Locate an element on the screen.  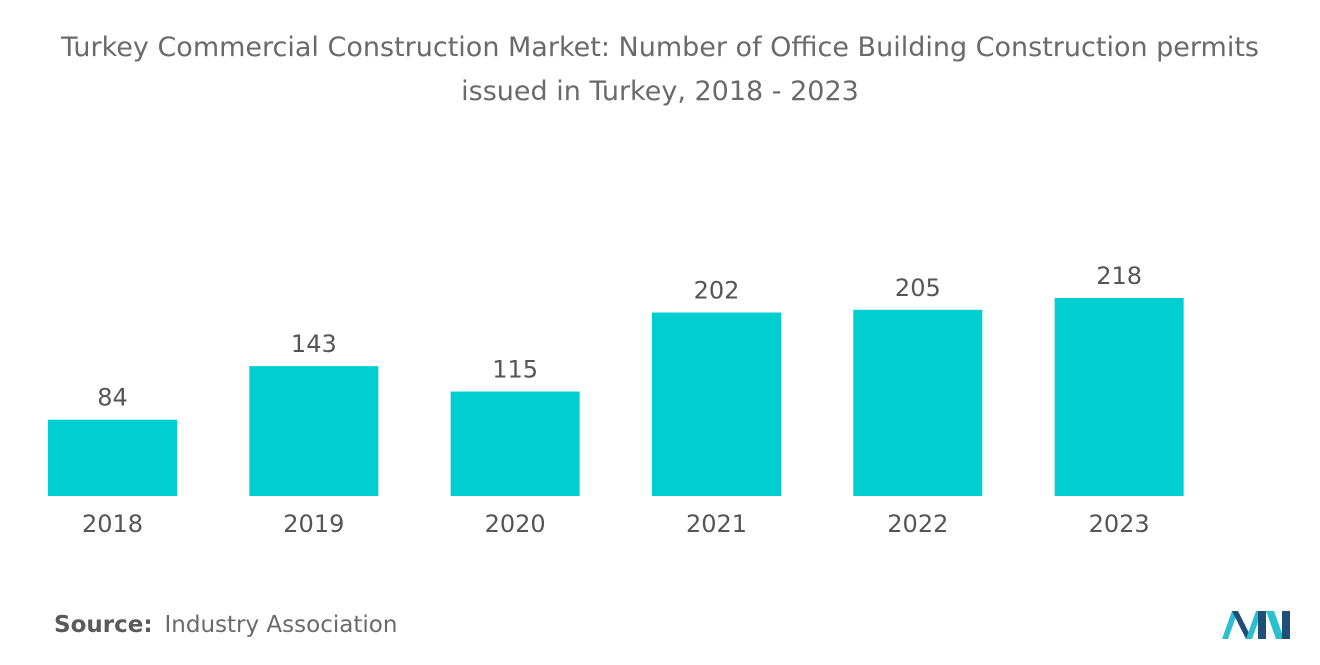
x-tick-label-2020: 2020 is located at coordinates (515, 524).